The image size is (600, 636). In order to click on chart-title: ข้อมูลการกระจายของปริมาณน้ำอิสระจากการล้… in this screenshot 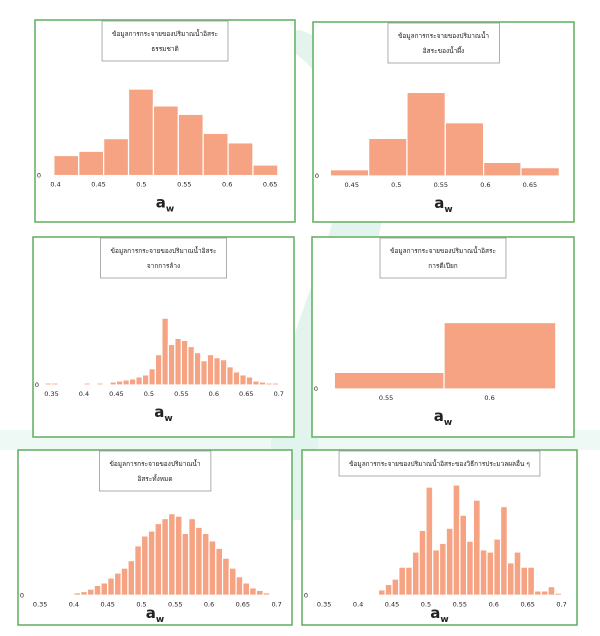, I will do `click(164, 258)`.